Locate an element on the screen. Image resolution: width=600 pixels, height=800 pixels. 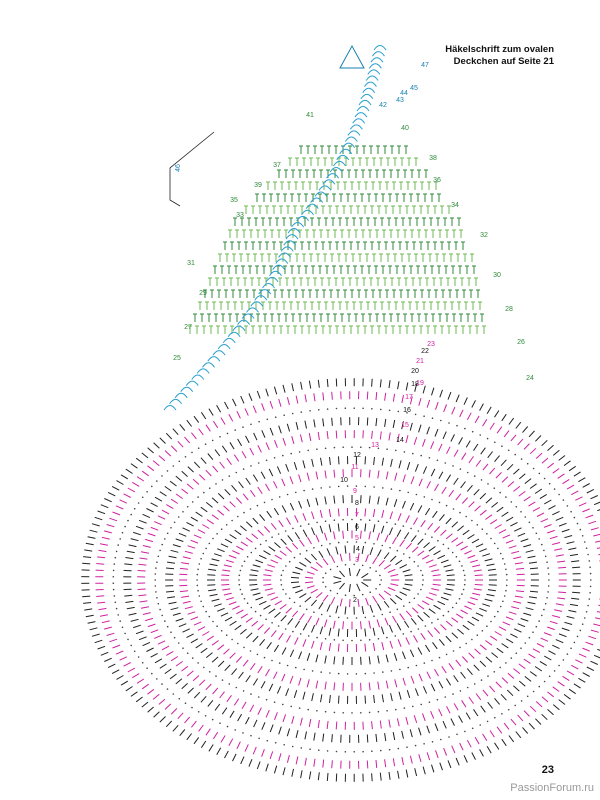
row-number: 35 is located at coordinates (234, 200).